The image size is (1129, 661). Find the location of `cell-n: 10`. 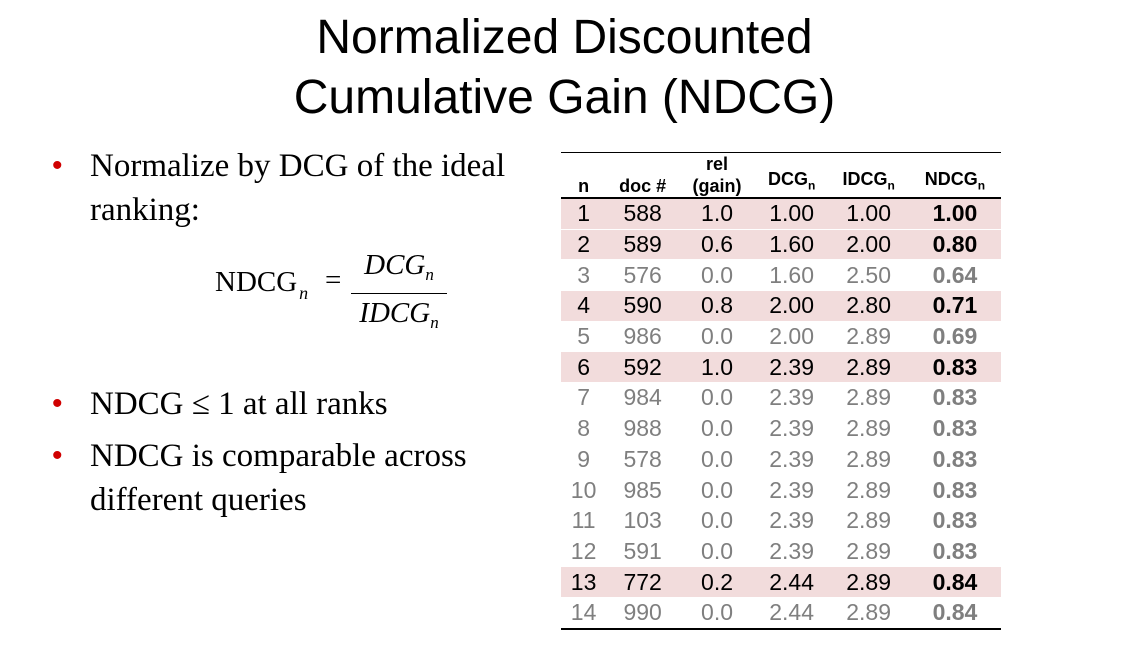

cell-n: 10 is located at coordinates (584, 490).